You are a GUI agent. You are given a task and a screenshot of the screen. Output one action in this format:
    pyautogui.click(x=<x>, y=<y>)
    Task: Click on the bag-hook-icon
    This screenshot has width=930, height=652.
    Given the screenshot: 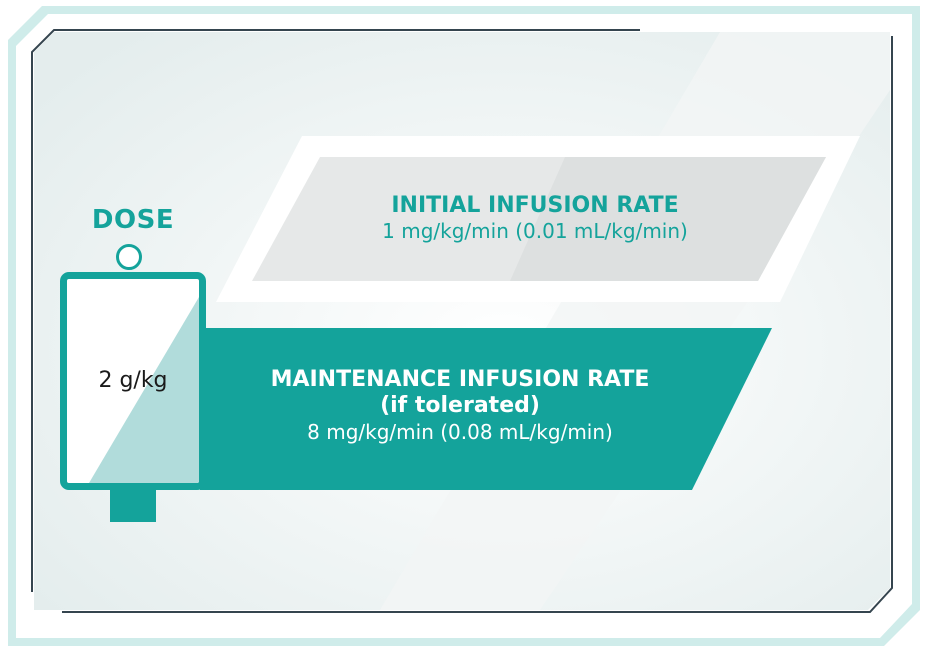 What is the action you would take?
    pyautogui.click(x=129, y=257)
    